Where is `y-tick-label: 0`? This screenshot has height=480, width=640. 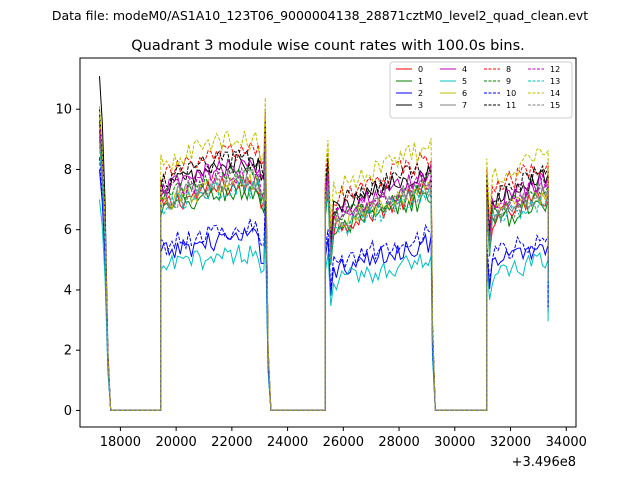 y-tick-label: 0 is located at coordinates (68, 411).